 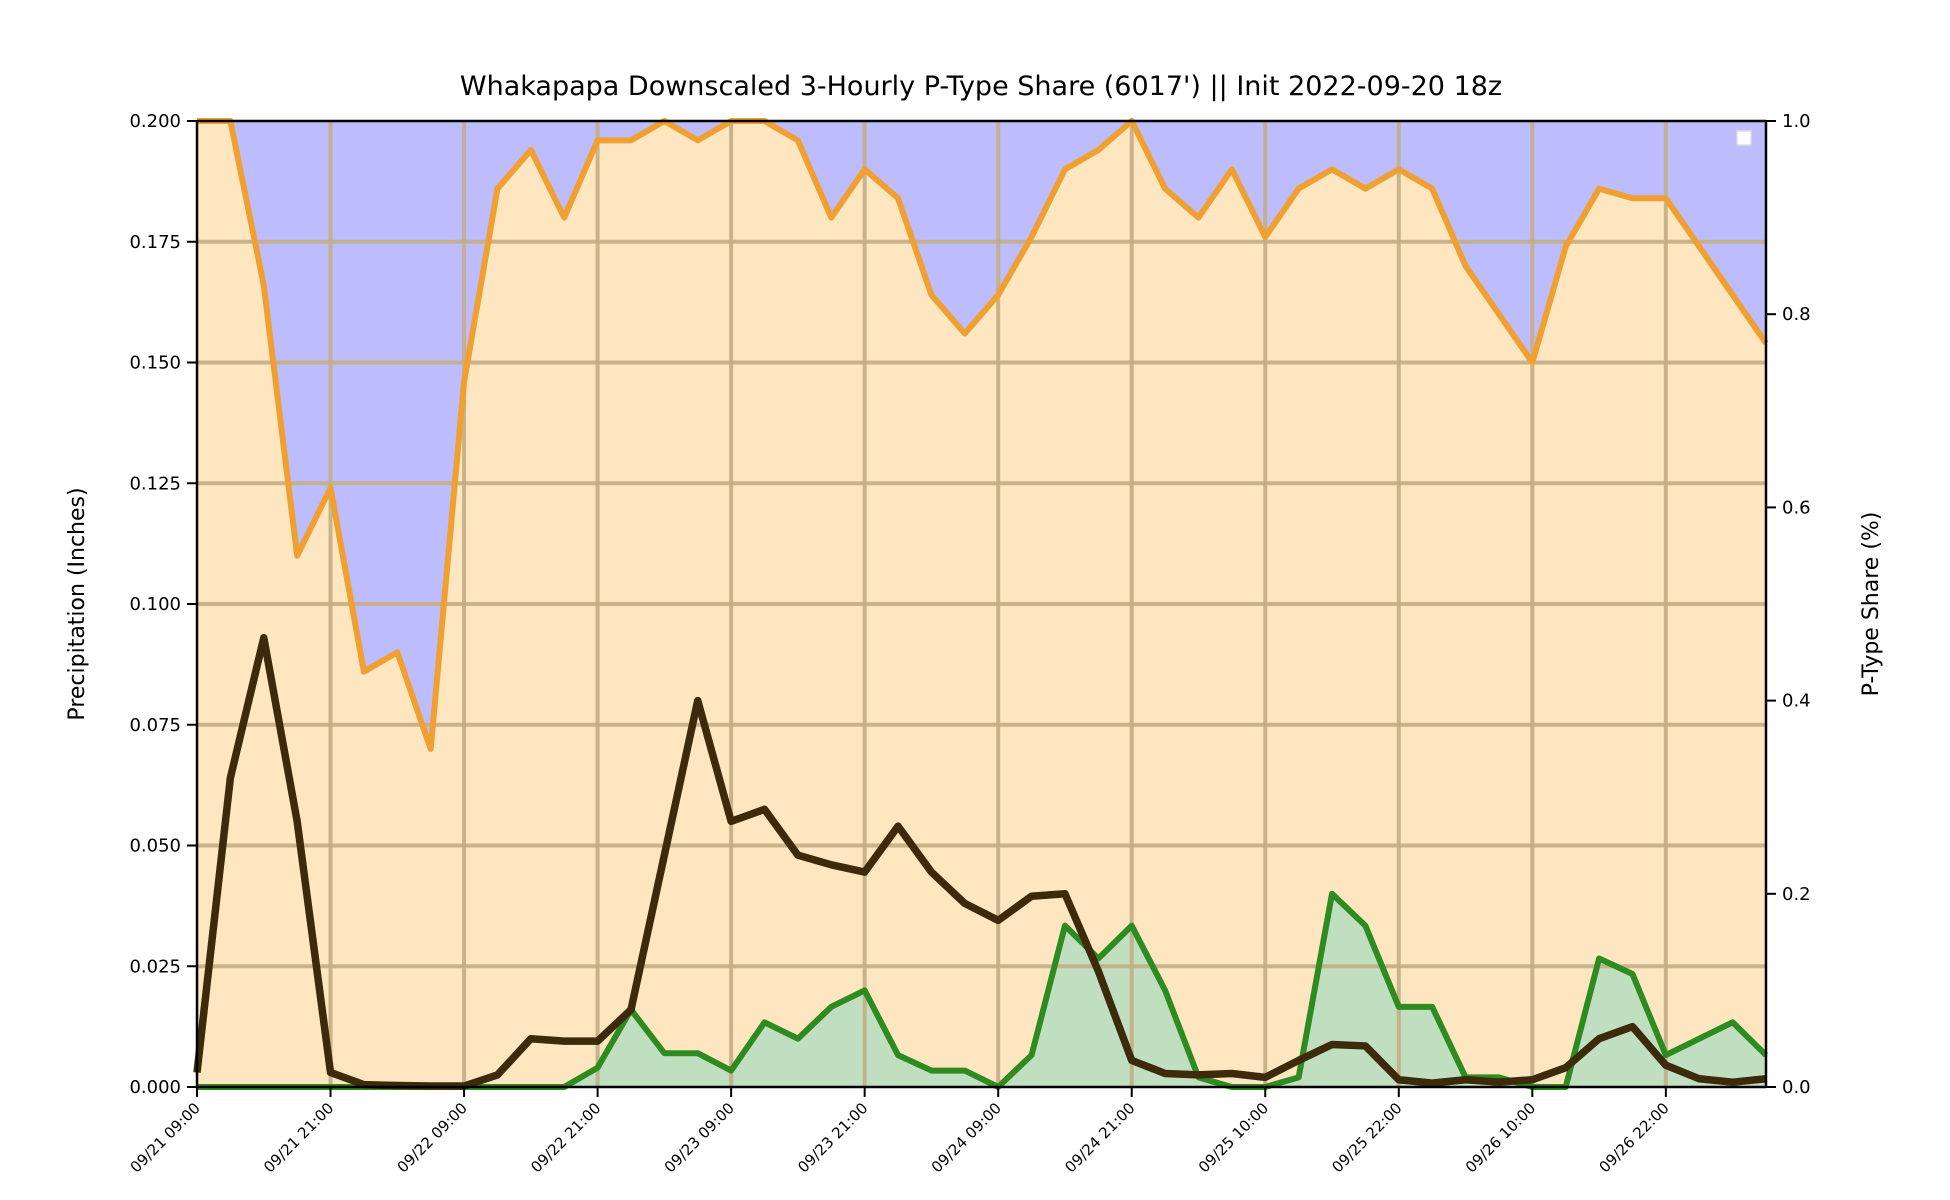 What do you see at coordinates (1796, 894) in the screenshot?
I see `y-right-tick-label: 0.2` at bounding box center [1796, 894].